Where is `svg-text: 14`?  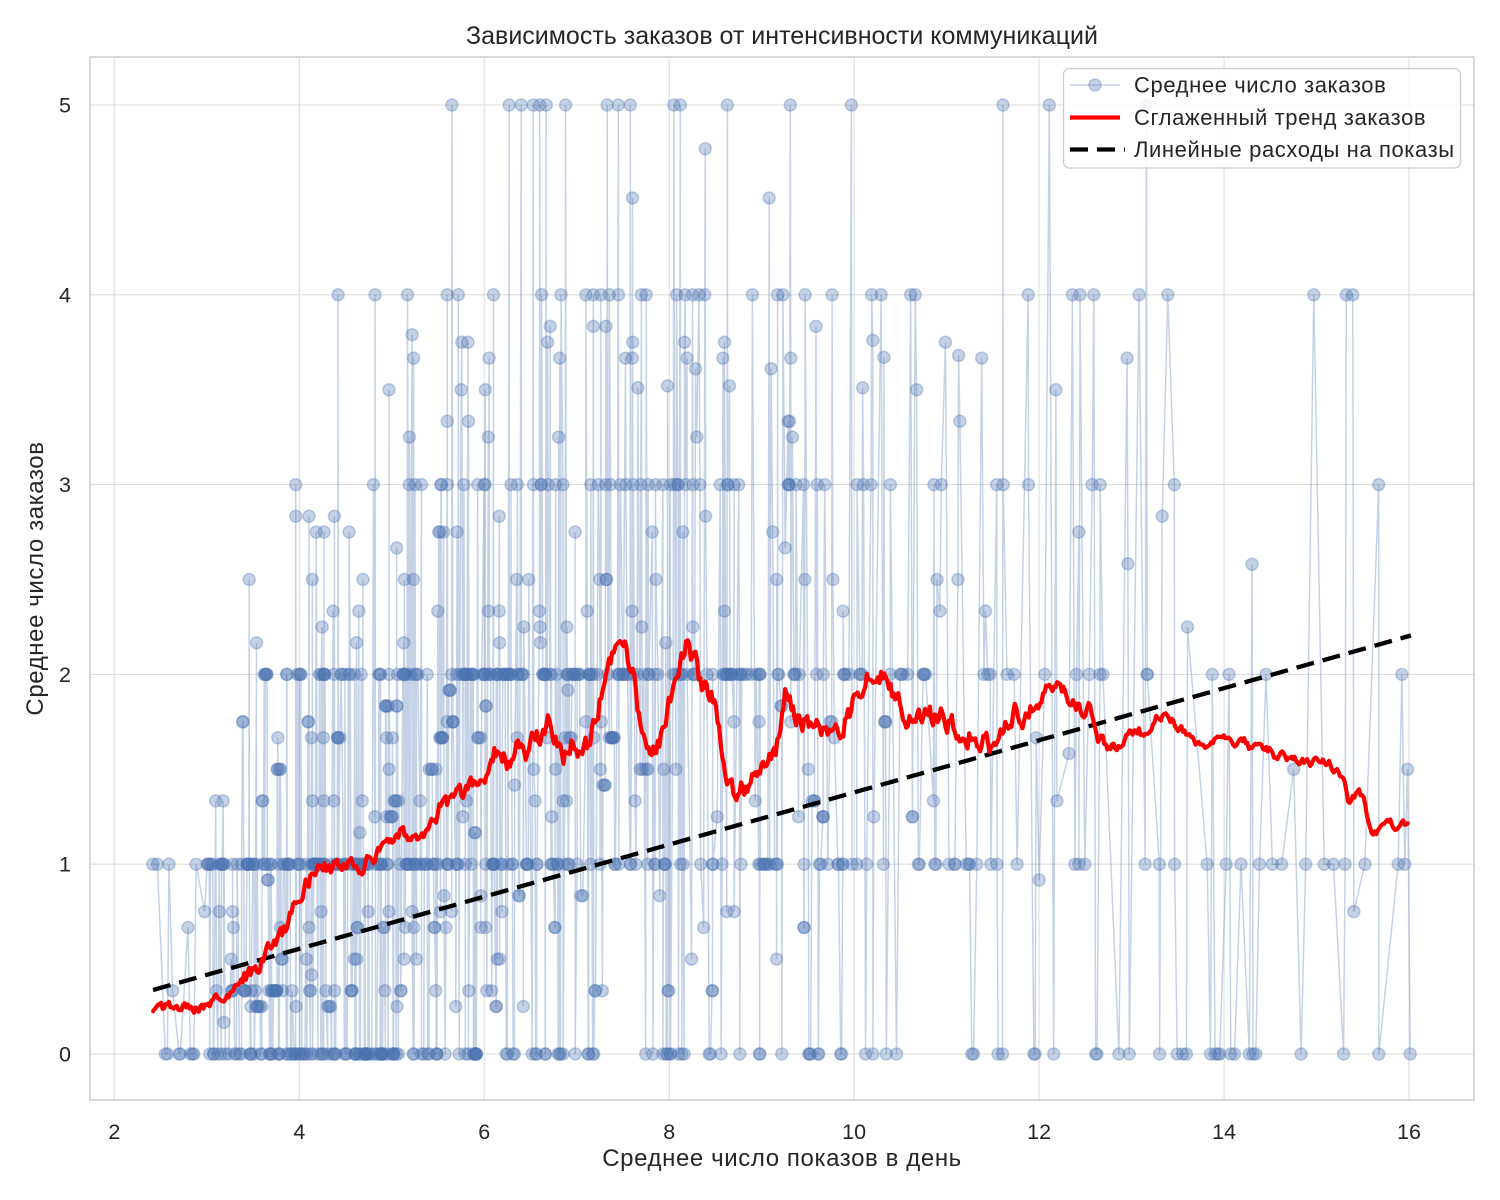 svg-text: 14 is located at coordinates (1224, 1132).